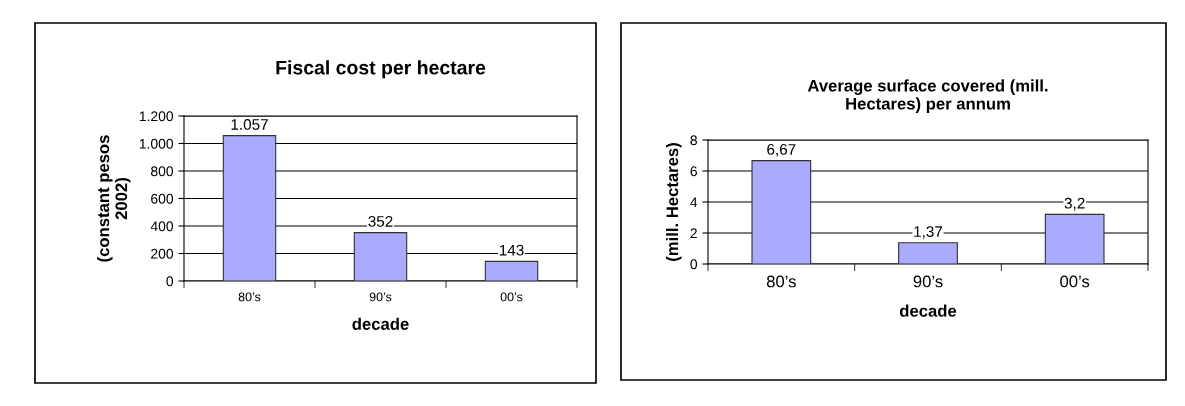  I want to click on y-tick-label: 6, so click(693, 171).